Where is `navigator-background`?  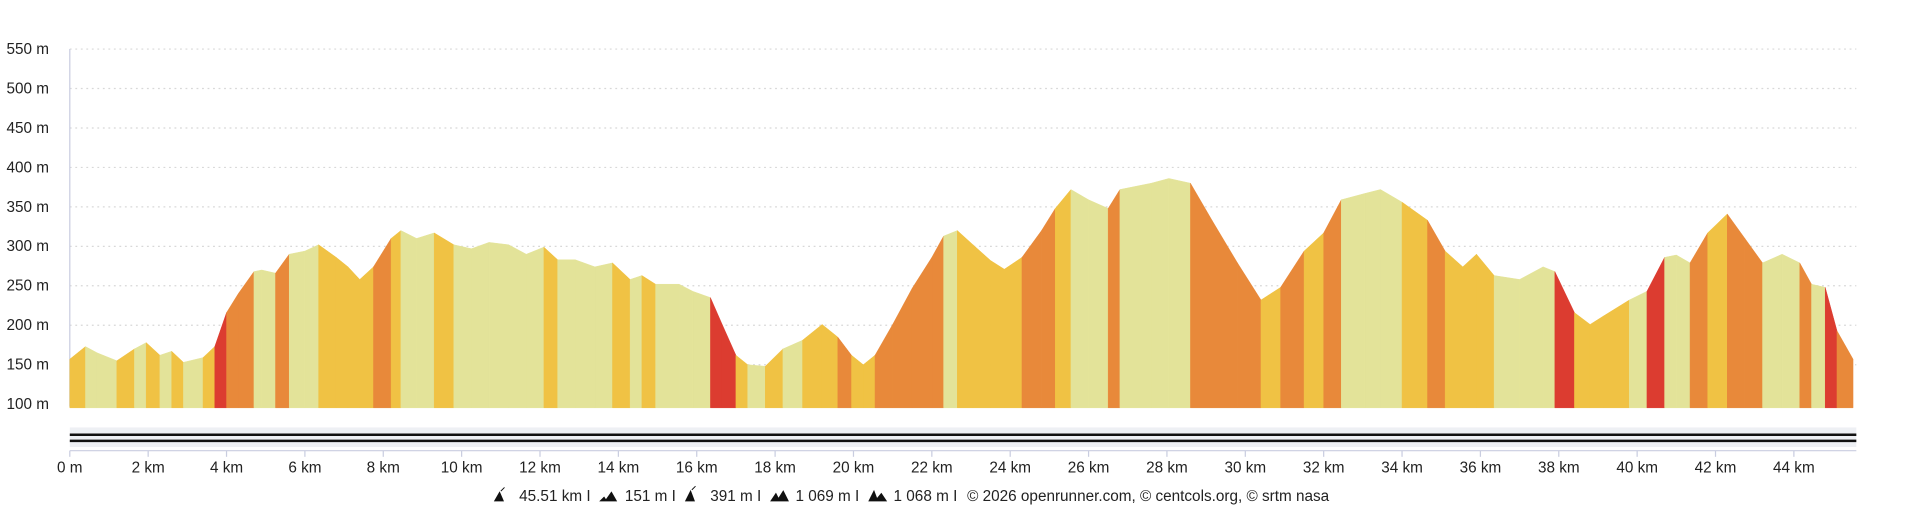 navigator-background is located at coordinates (963, 437).